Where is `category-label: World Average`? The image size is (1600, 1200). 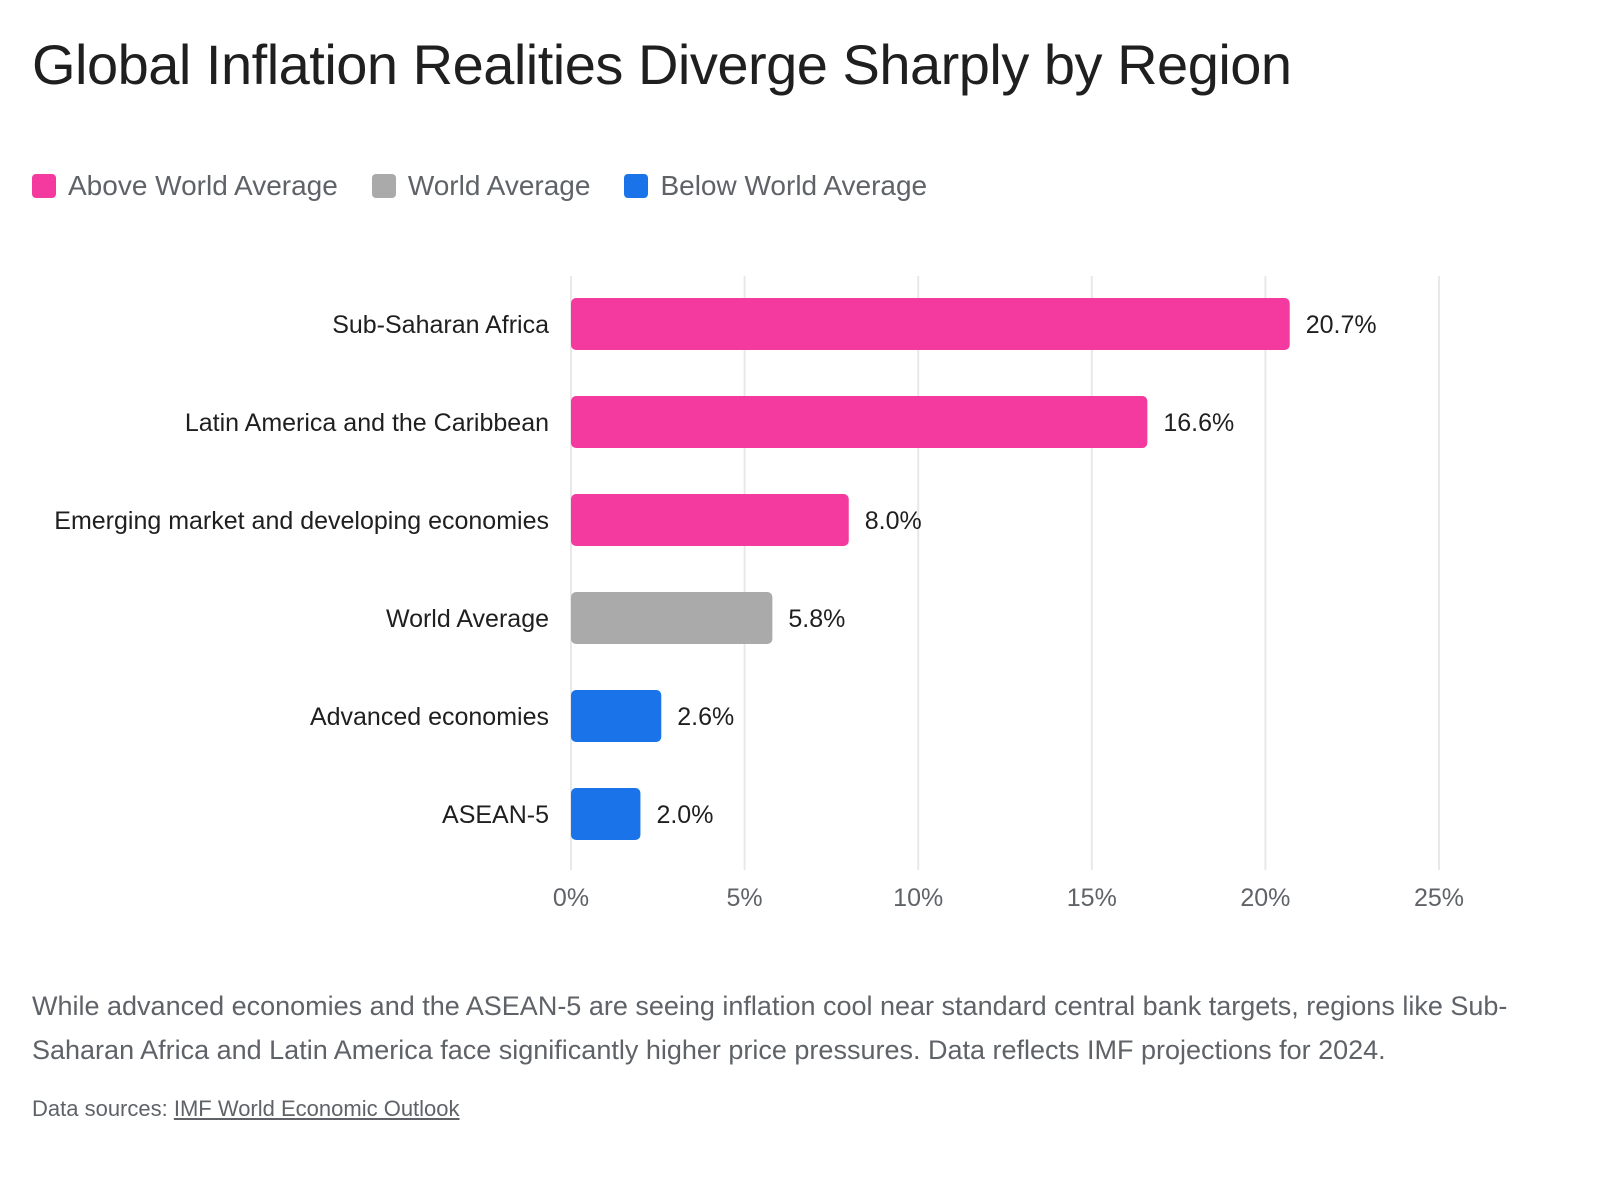
category-label: World Average is located at coordinates (467, 619).